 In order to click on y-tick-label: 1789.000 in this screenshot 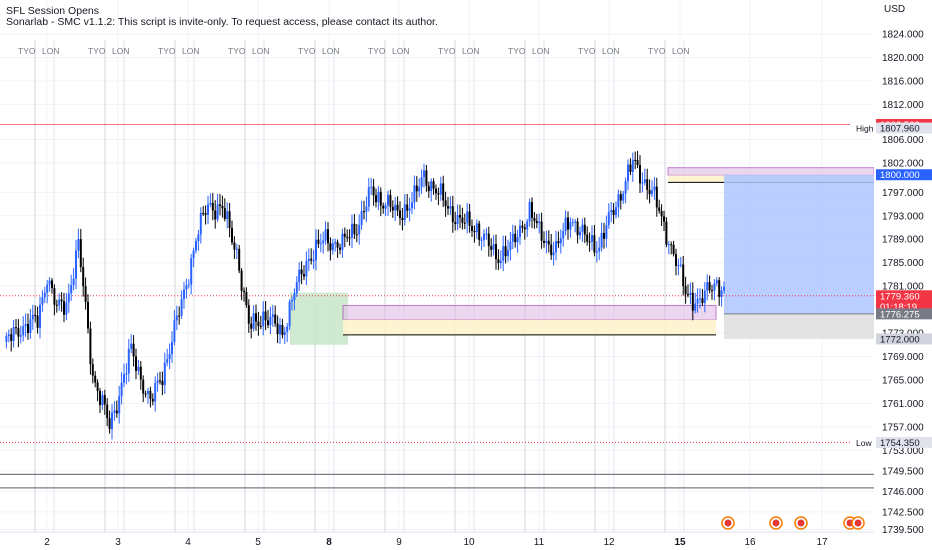, I will do `click(903, 240)`.